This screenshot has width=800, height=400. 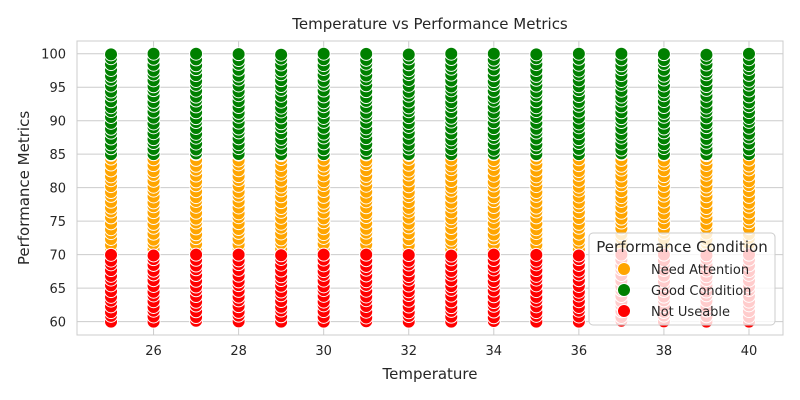 What do you see at coordinates (429, 24) in the screenshot?
I see `chart-title: Temperature vs Performance Metrics` at bounding box center [429, 24].